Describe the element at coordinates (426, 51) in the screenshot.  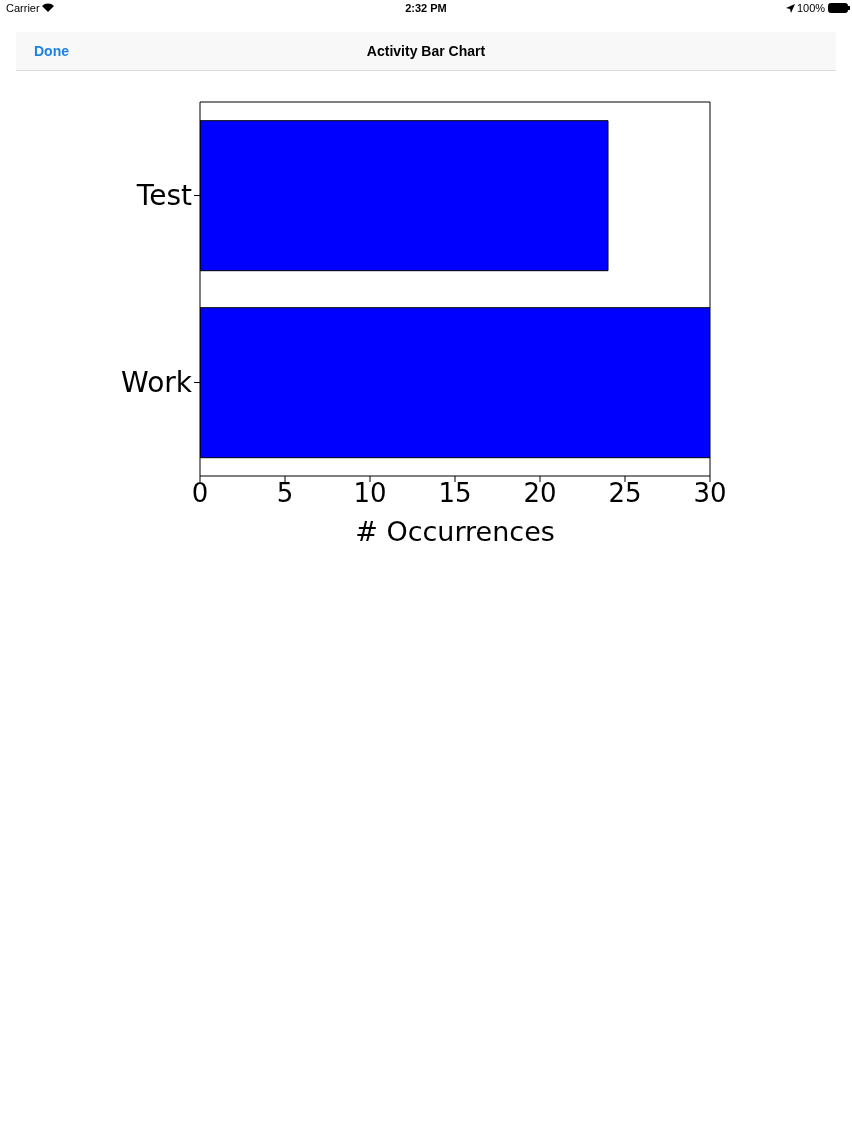
I see `chart-title: Activity Bar Chart` at that location.